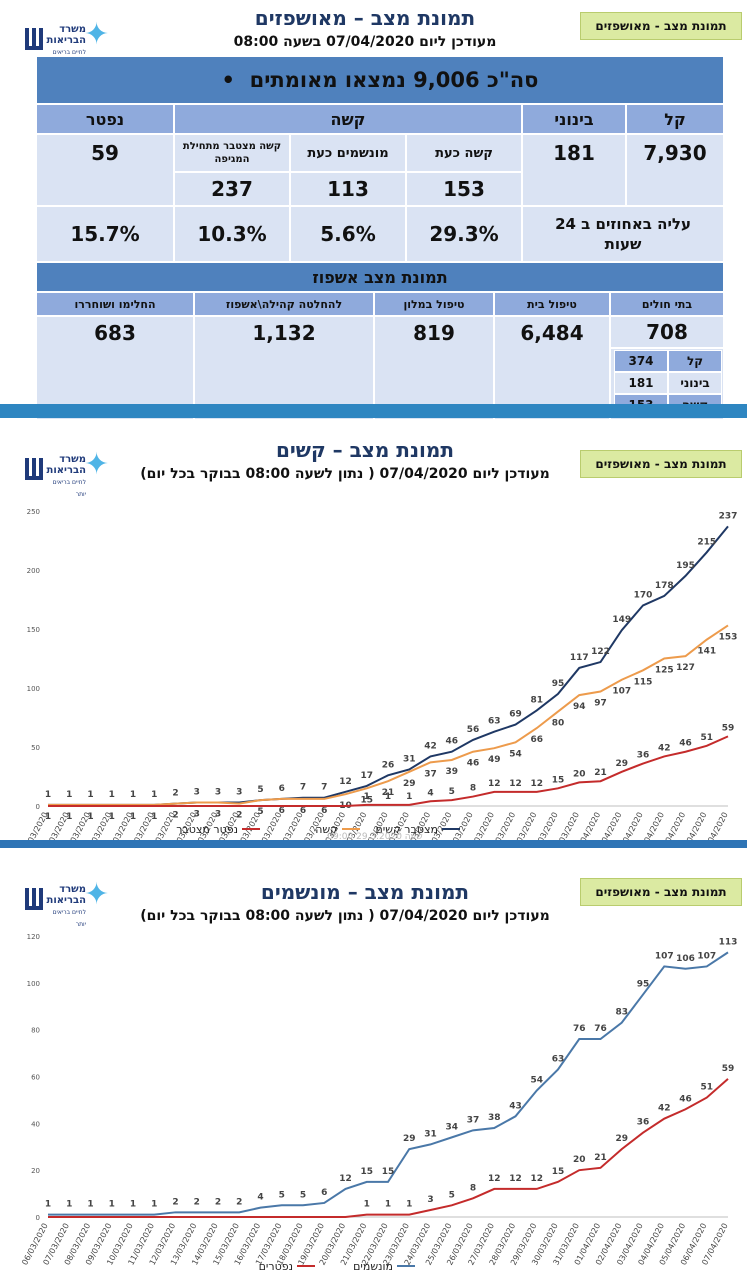  I want to click on data-label: 107, so click(664, 956).